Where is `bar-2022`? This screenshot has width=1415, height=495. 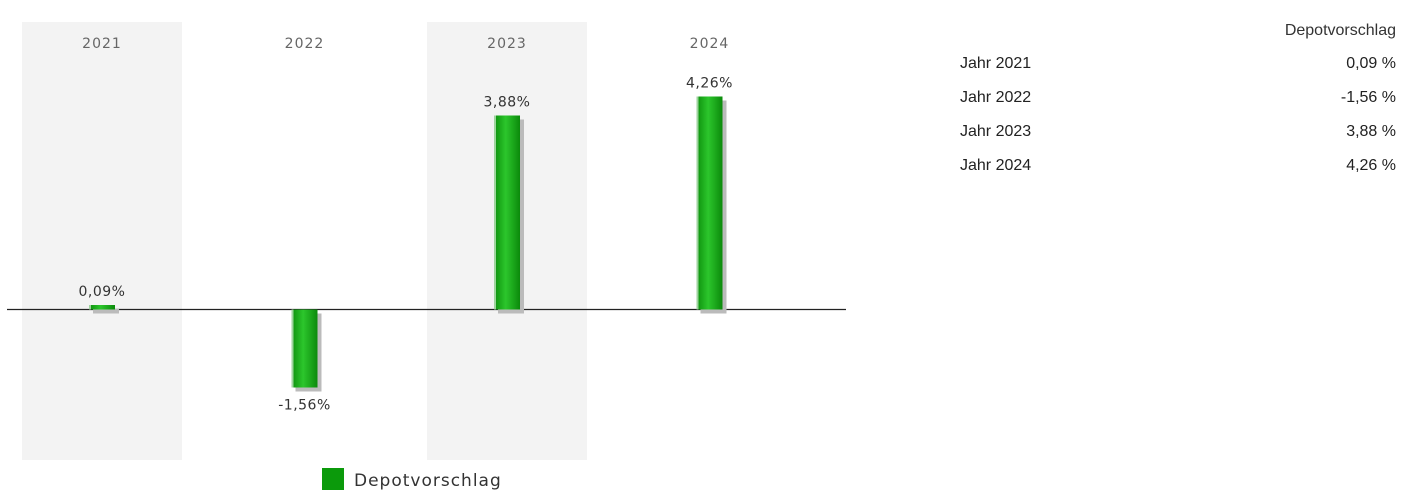
bar-2022 is located at coordinates (304, 348).